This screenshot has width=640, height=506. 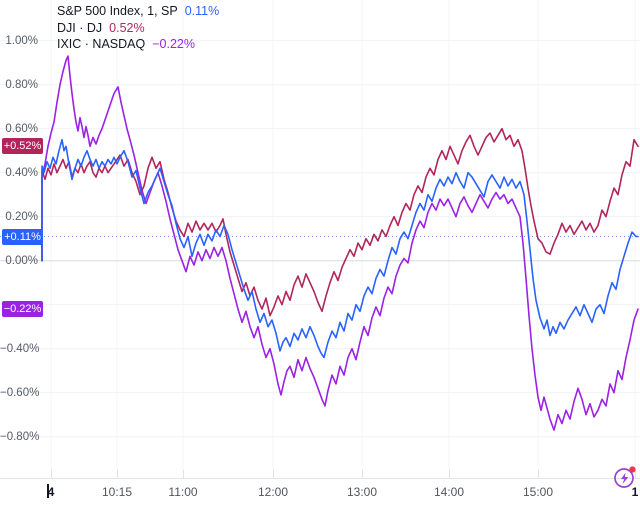 I want to click on legend-row-dji: DJI · DJ 0.52%, so click(x=138, y=28).